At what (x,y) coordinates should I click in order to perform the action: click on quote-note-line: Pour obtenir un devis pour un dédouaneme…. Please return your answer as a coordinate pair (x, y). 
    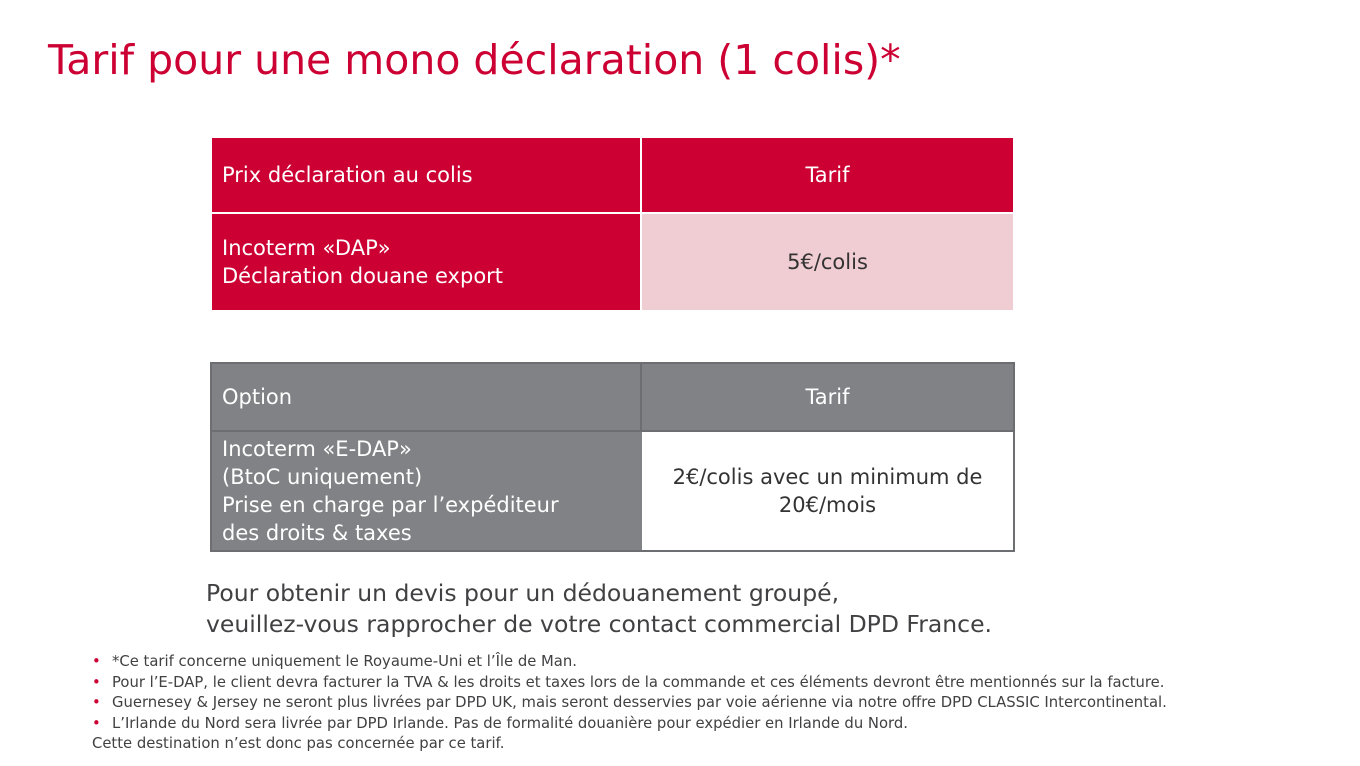
    Looking at the image, I should click on (523, 593).